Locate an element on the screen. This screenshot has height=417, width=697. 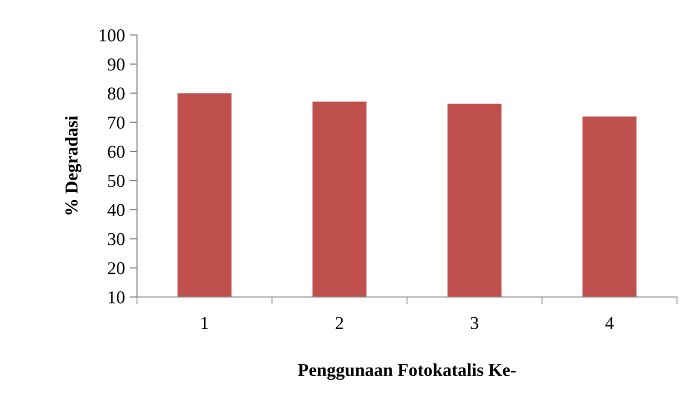
y-tick-label: 30 is located at coordinates (116, 239).